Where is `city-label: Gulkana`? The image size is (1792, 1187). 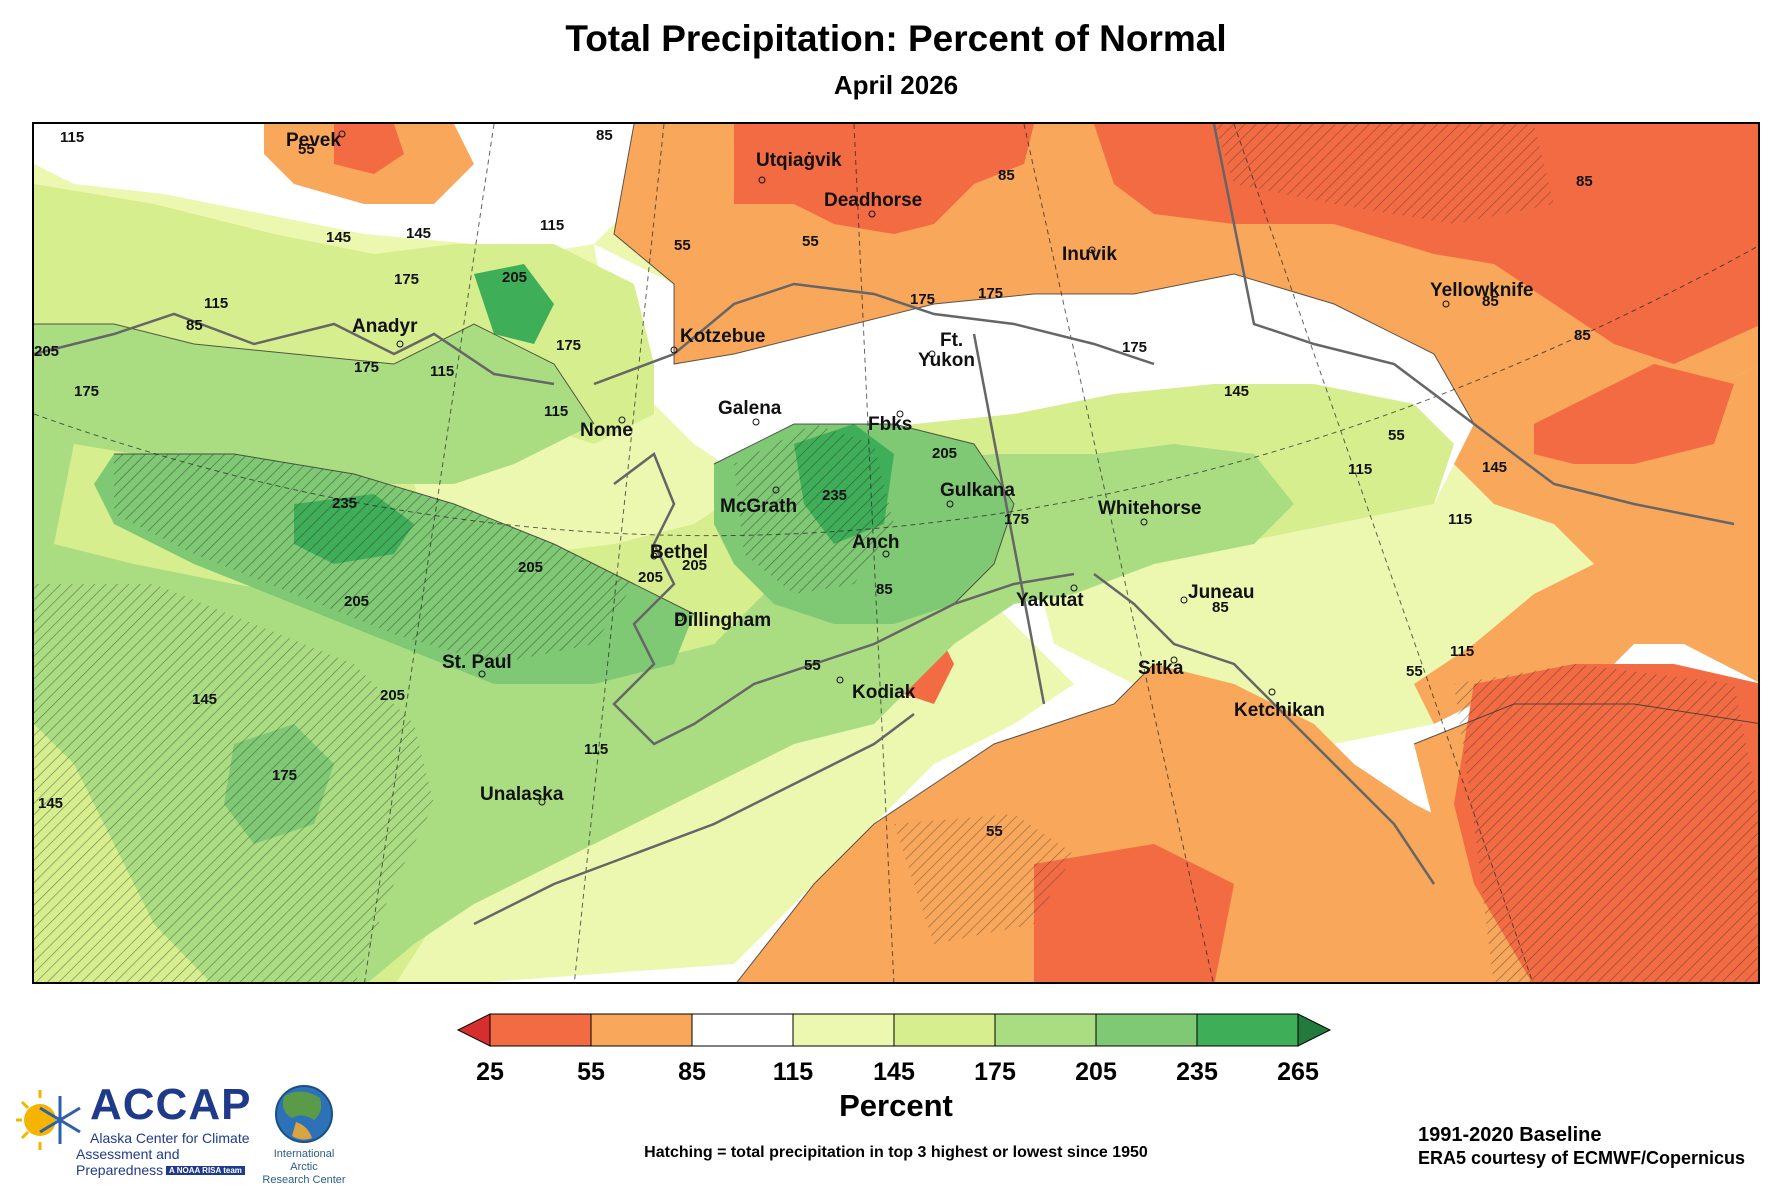
city-label: Gulkana is located at coordinates (977, 490).